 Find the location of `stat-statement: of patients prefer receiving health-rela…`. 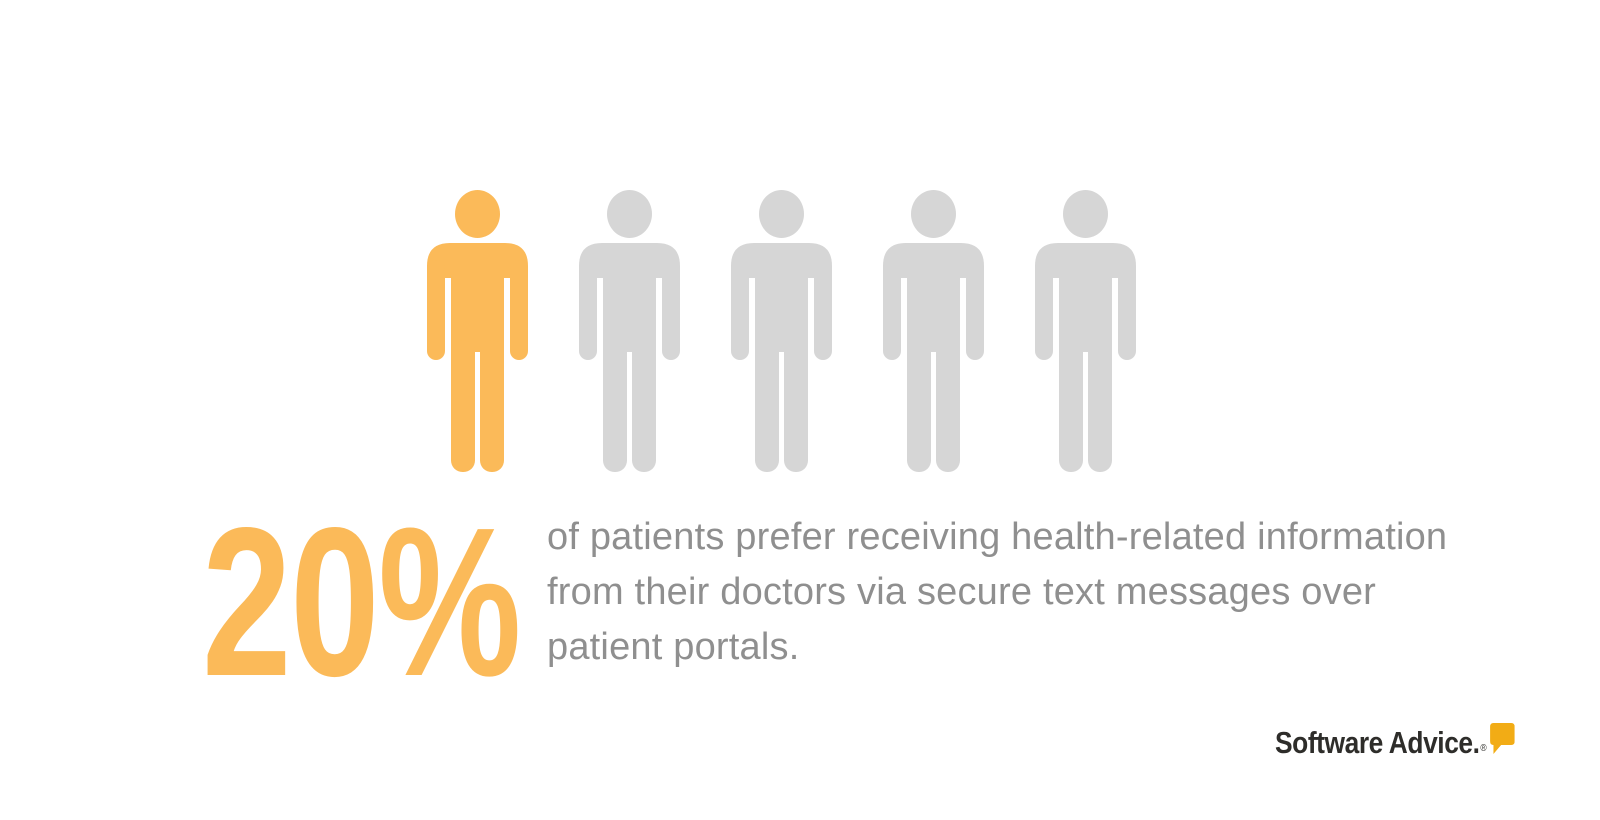

stat-statement: of patients prefer receiving health-rela… is located at coordinates (997, 592).